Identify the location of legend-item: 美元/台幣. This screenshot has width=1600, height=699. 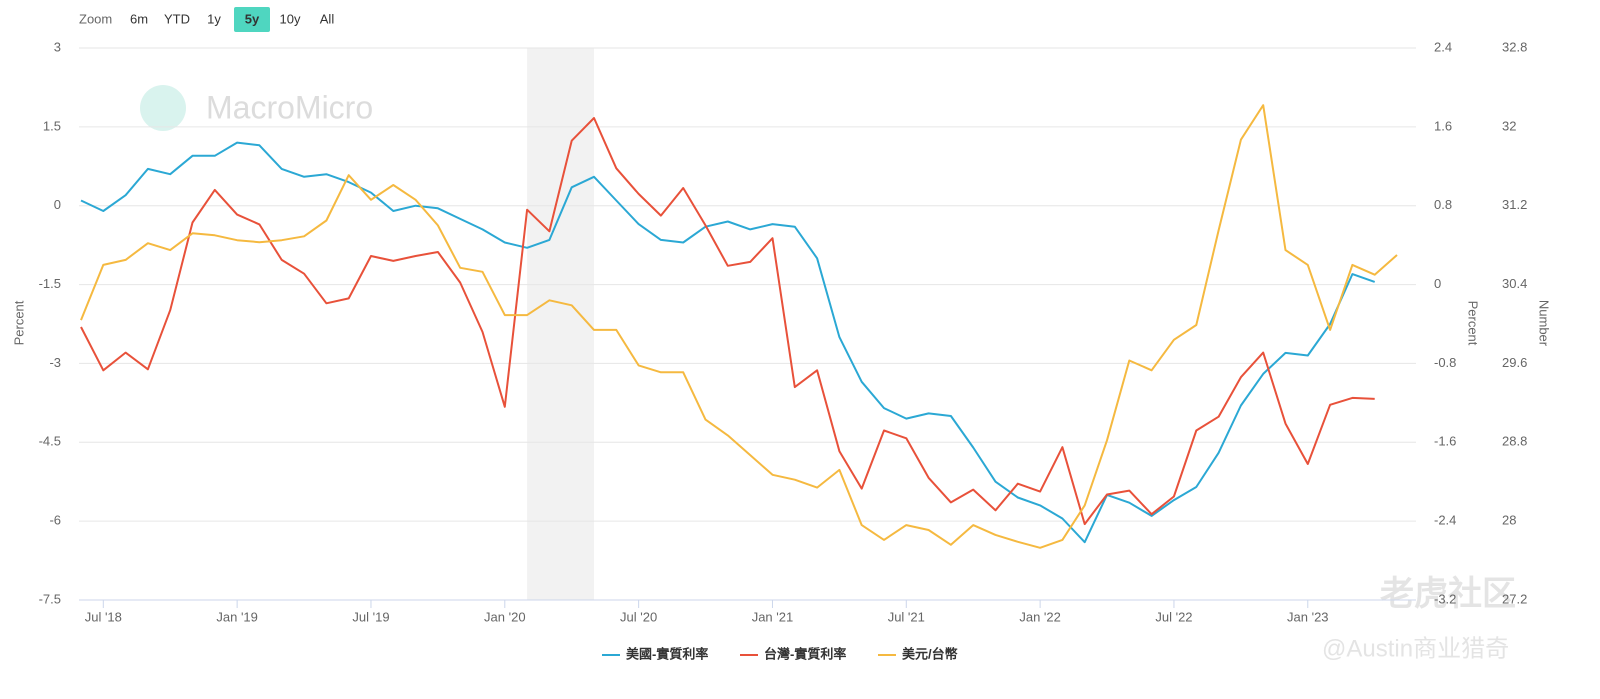
(918, 653).